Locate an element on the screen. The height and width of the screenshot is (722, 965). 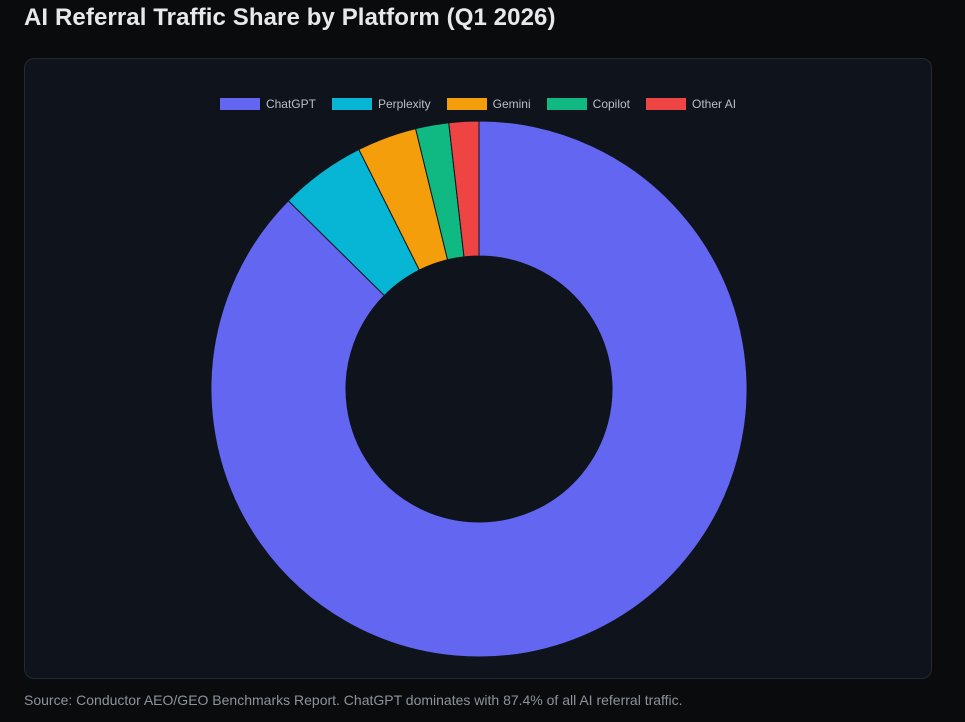
legend-swatch-other-ai is located at coordinates (666, 104).